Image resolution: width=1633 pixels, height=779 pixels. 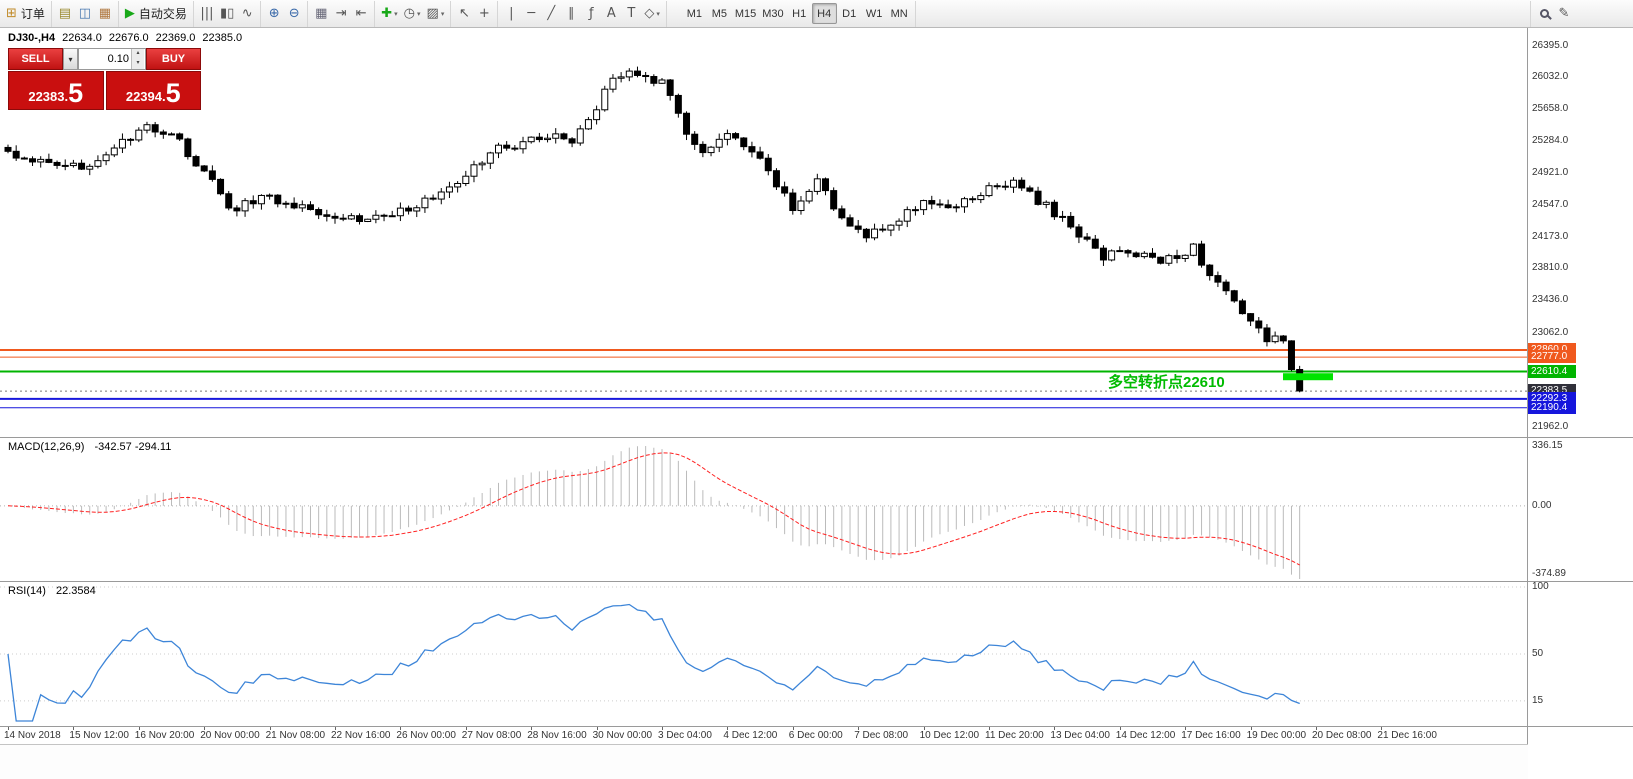 I want to click on rsi-scale-label: 50, so click(x=1538, y=653).